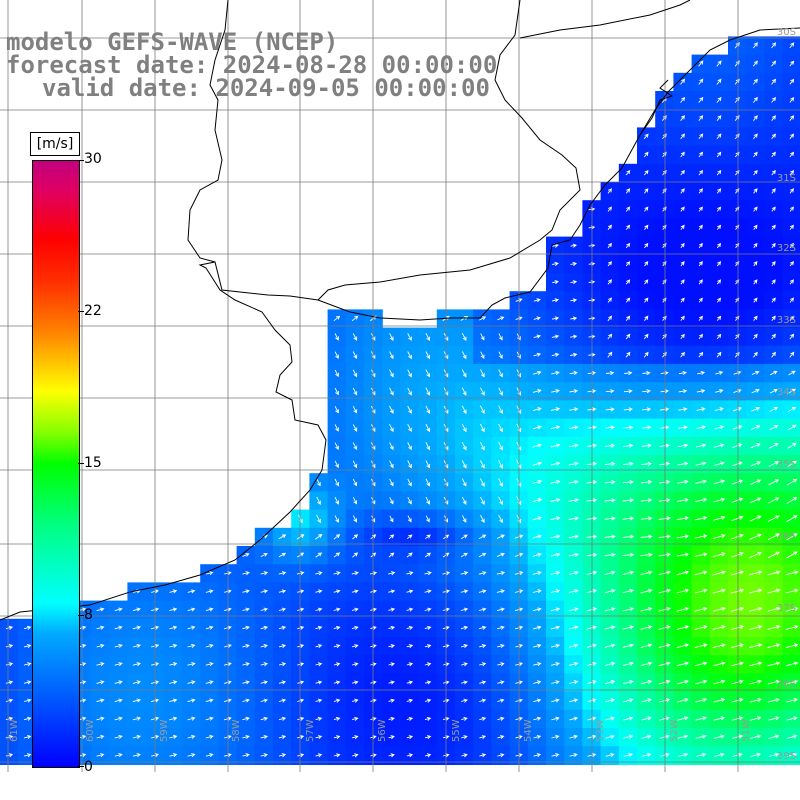 The image size is (800, 800). Describe the element at coordinates (93, 159) in the screenshot. I see `colorbar-tick-30: 30` at that location.